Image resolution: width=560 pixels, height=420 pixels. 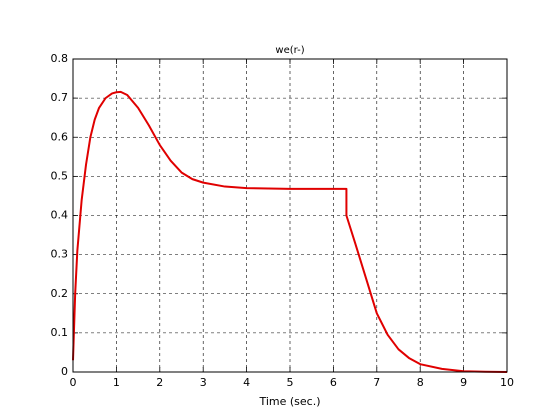 What do you see at coordinates (203, 382) in the screenshot?
I see `x-tick-label: 3` at bounding box center [203, 382].